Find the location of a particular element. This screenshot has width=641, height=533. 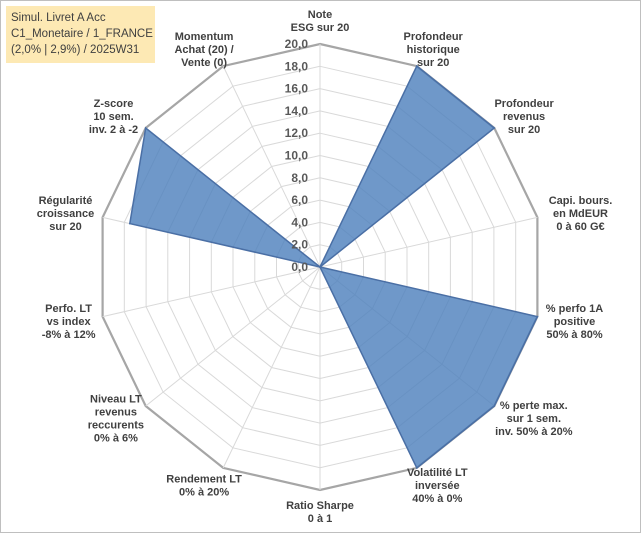

axis-label-line: positive is located at coordinates (575, 322).